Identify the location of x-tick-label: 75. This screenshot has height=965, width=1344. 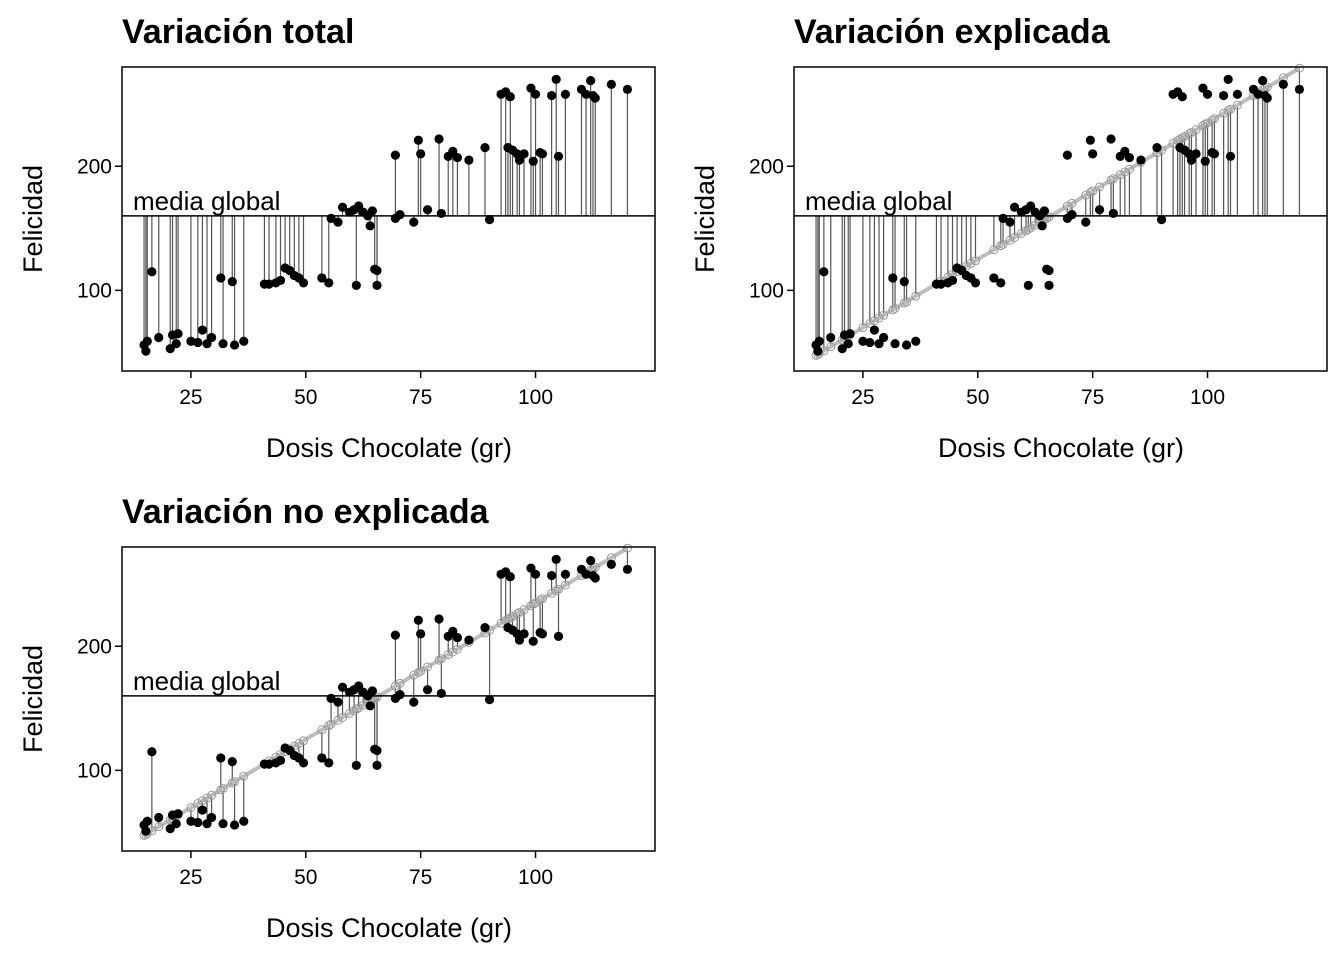
(420, 397).